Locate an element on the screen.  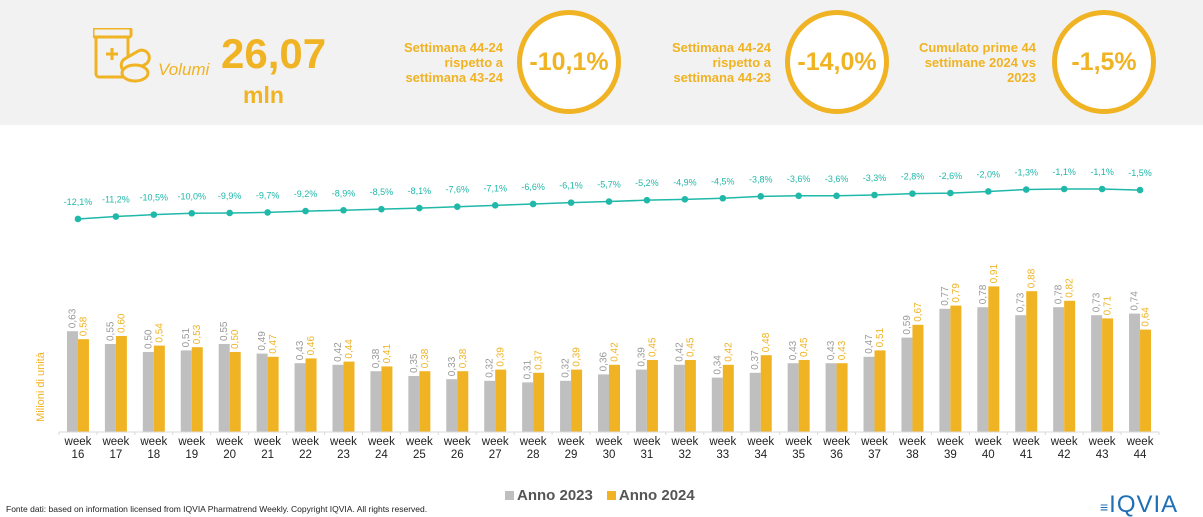
bar-value-label: 0,45 is located at coordinates (690, 347).